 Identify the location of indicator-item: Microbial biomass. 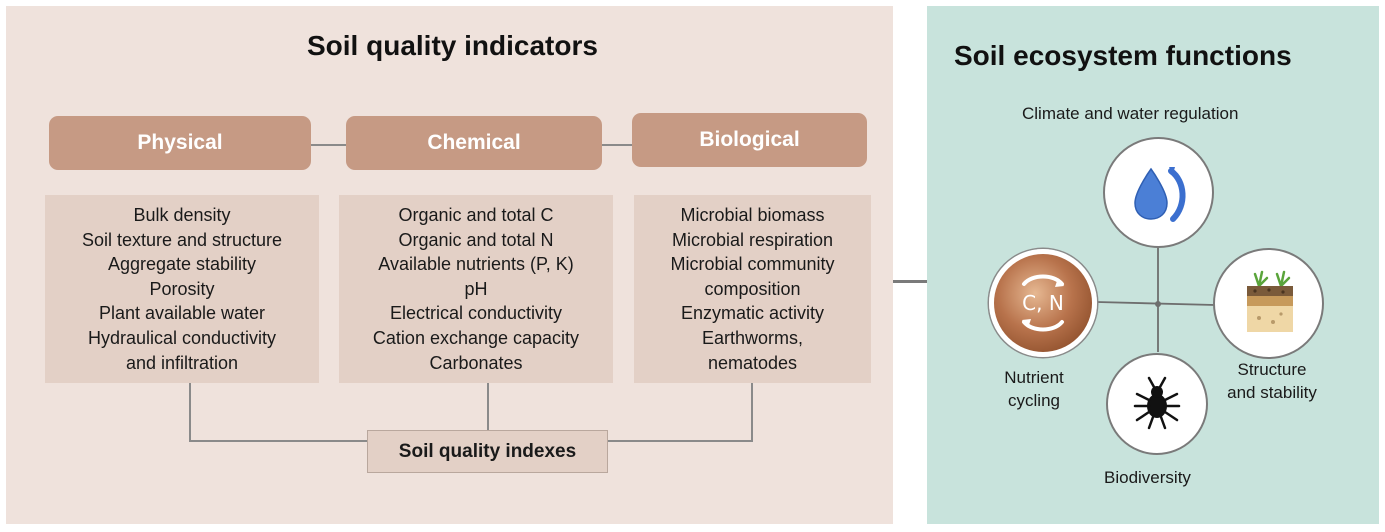
(752, 215).